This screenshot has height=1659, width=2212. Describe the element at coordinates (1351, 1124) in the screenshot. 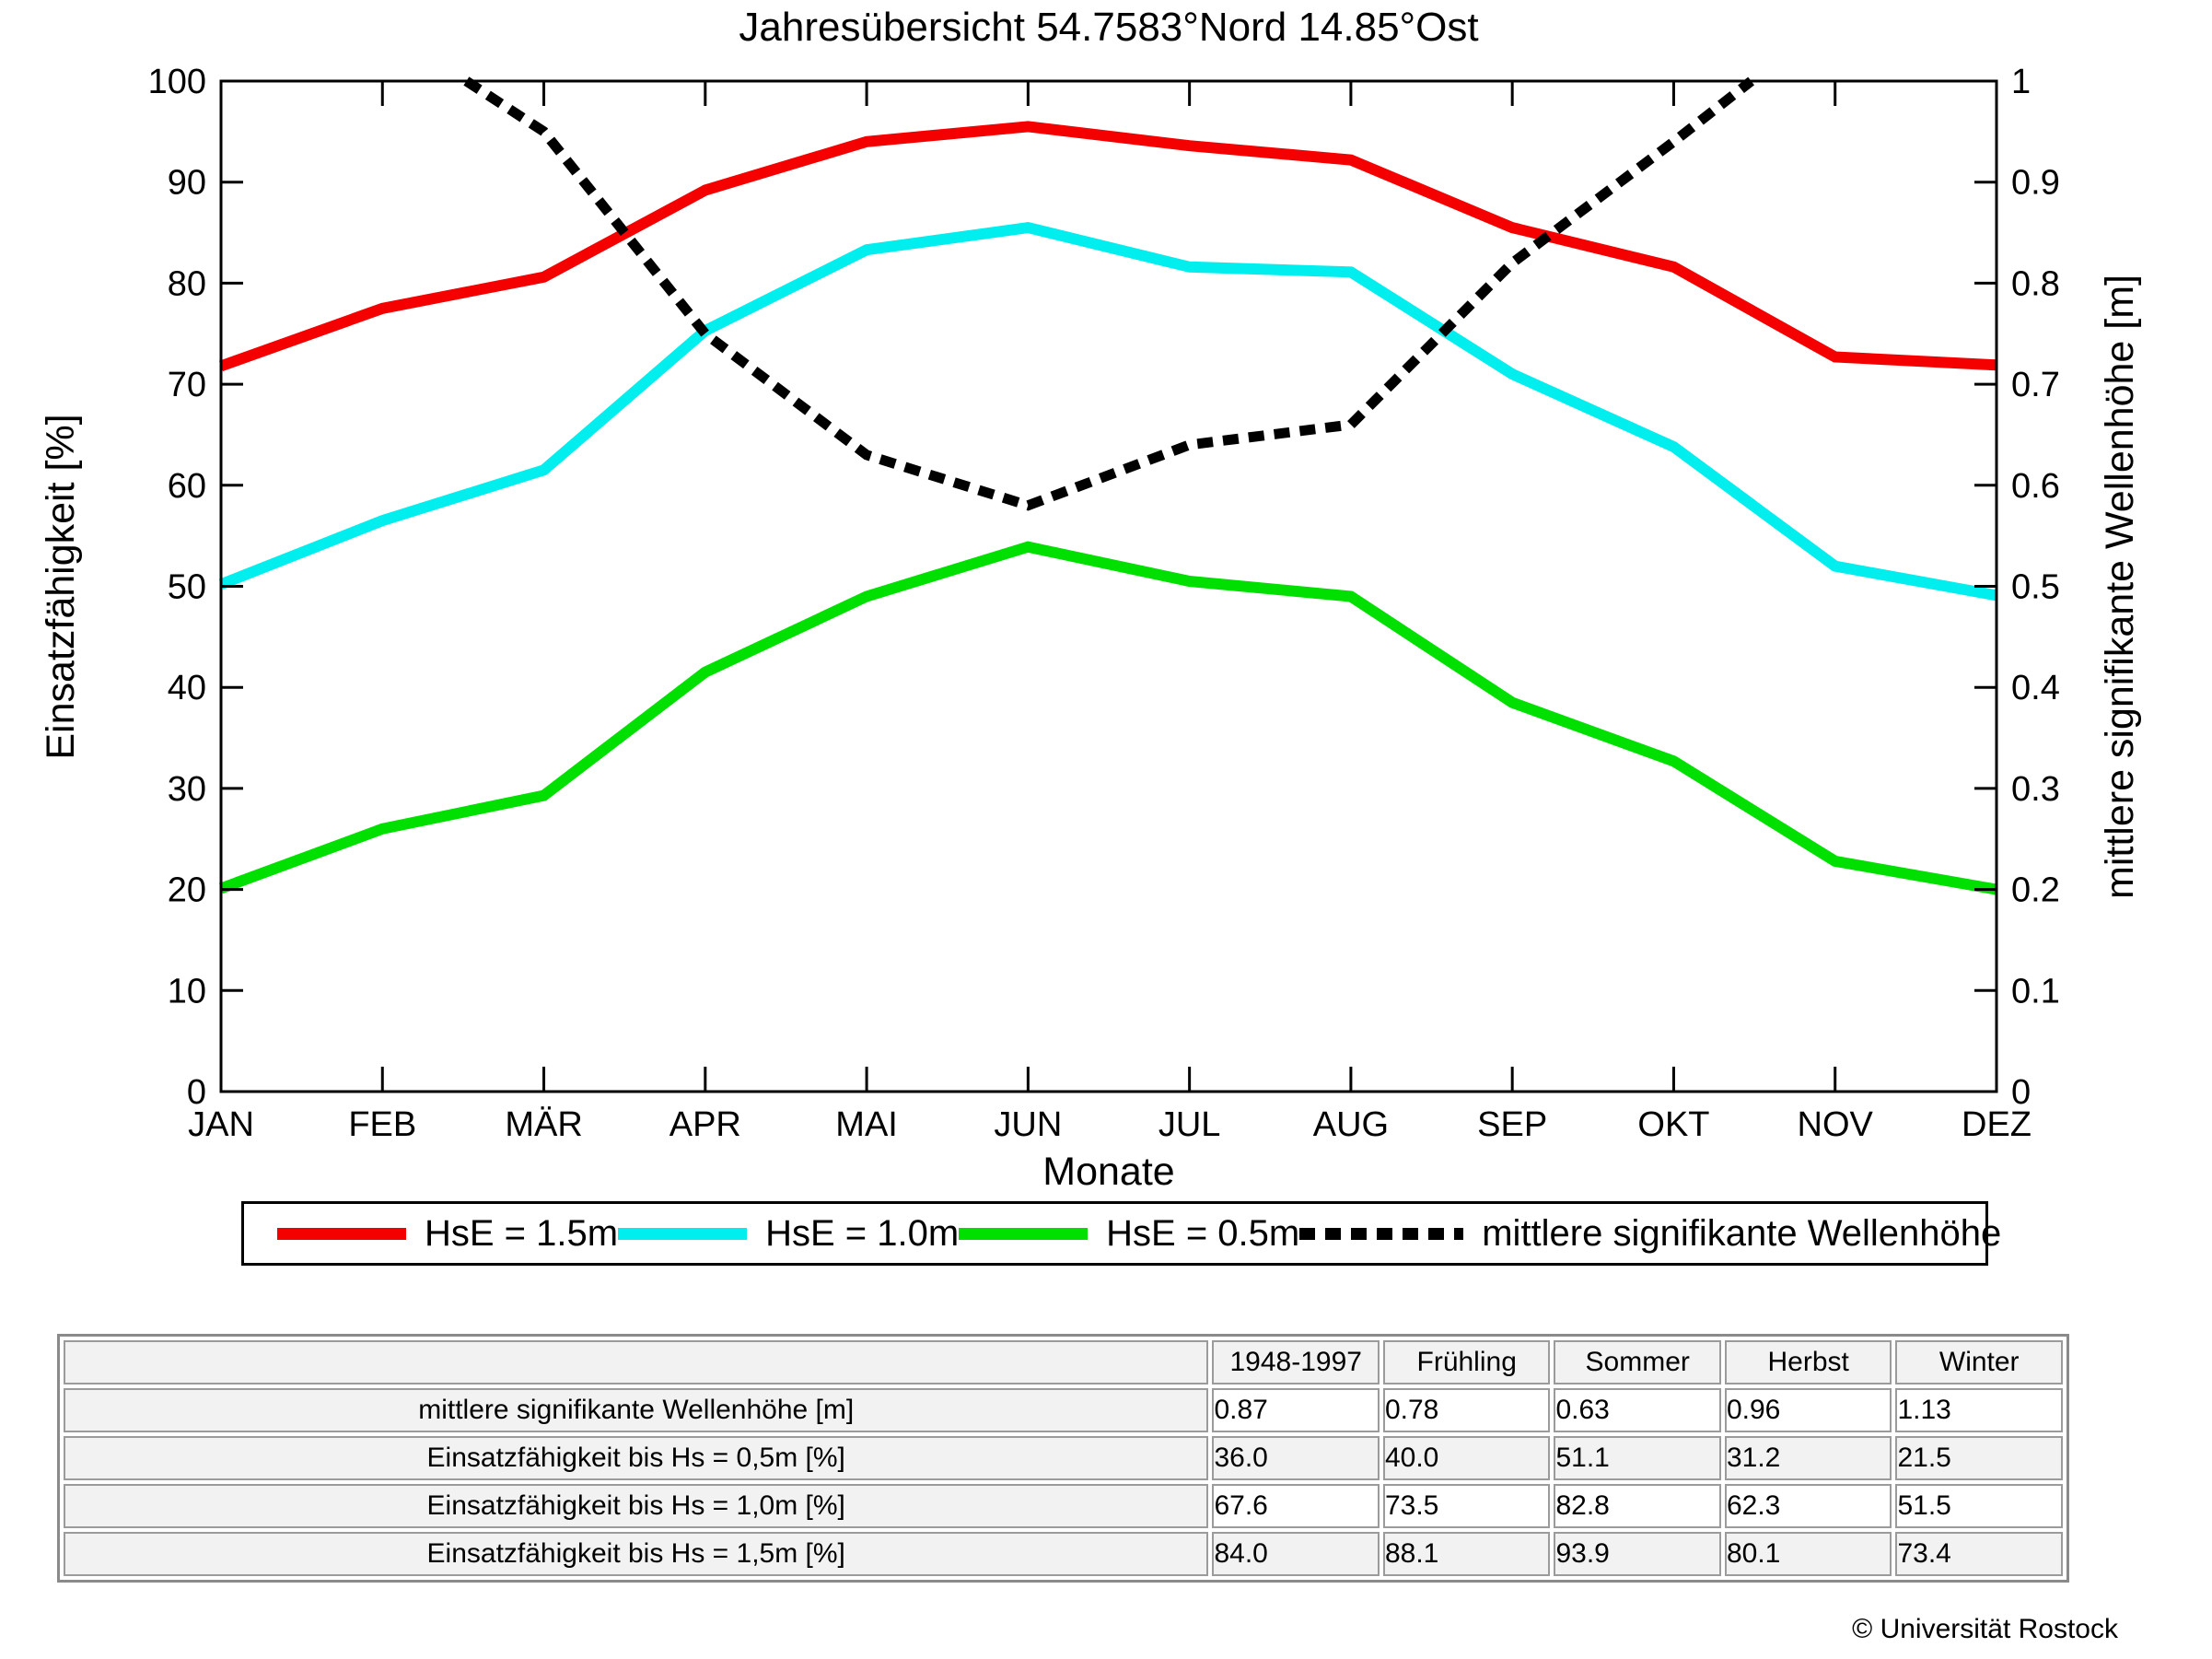

I see `x-tick-label: AUG` at that location.